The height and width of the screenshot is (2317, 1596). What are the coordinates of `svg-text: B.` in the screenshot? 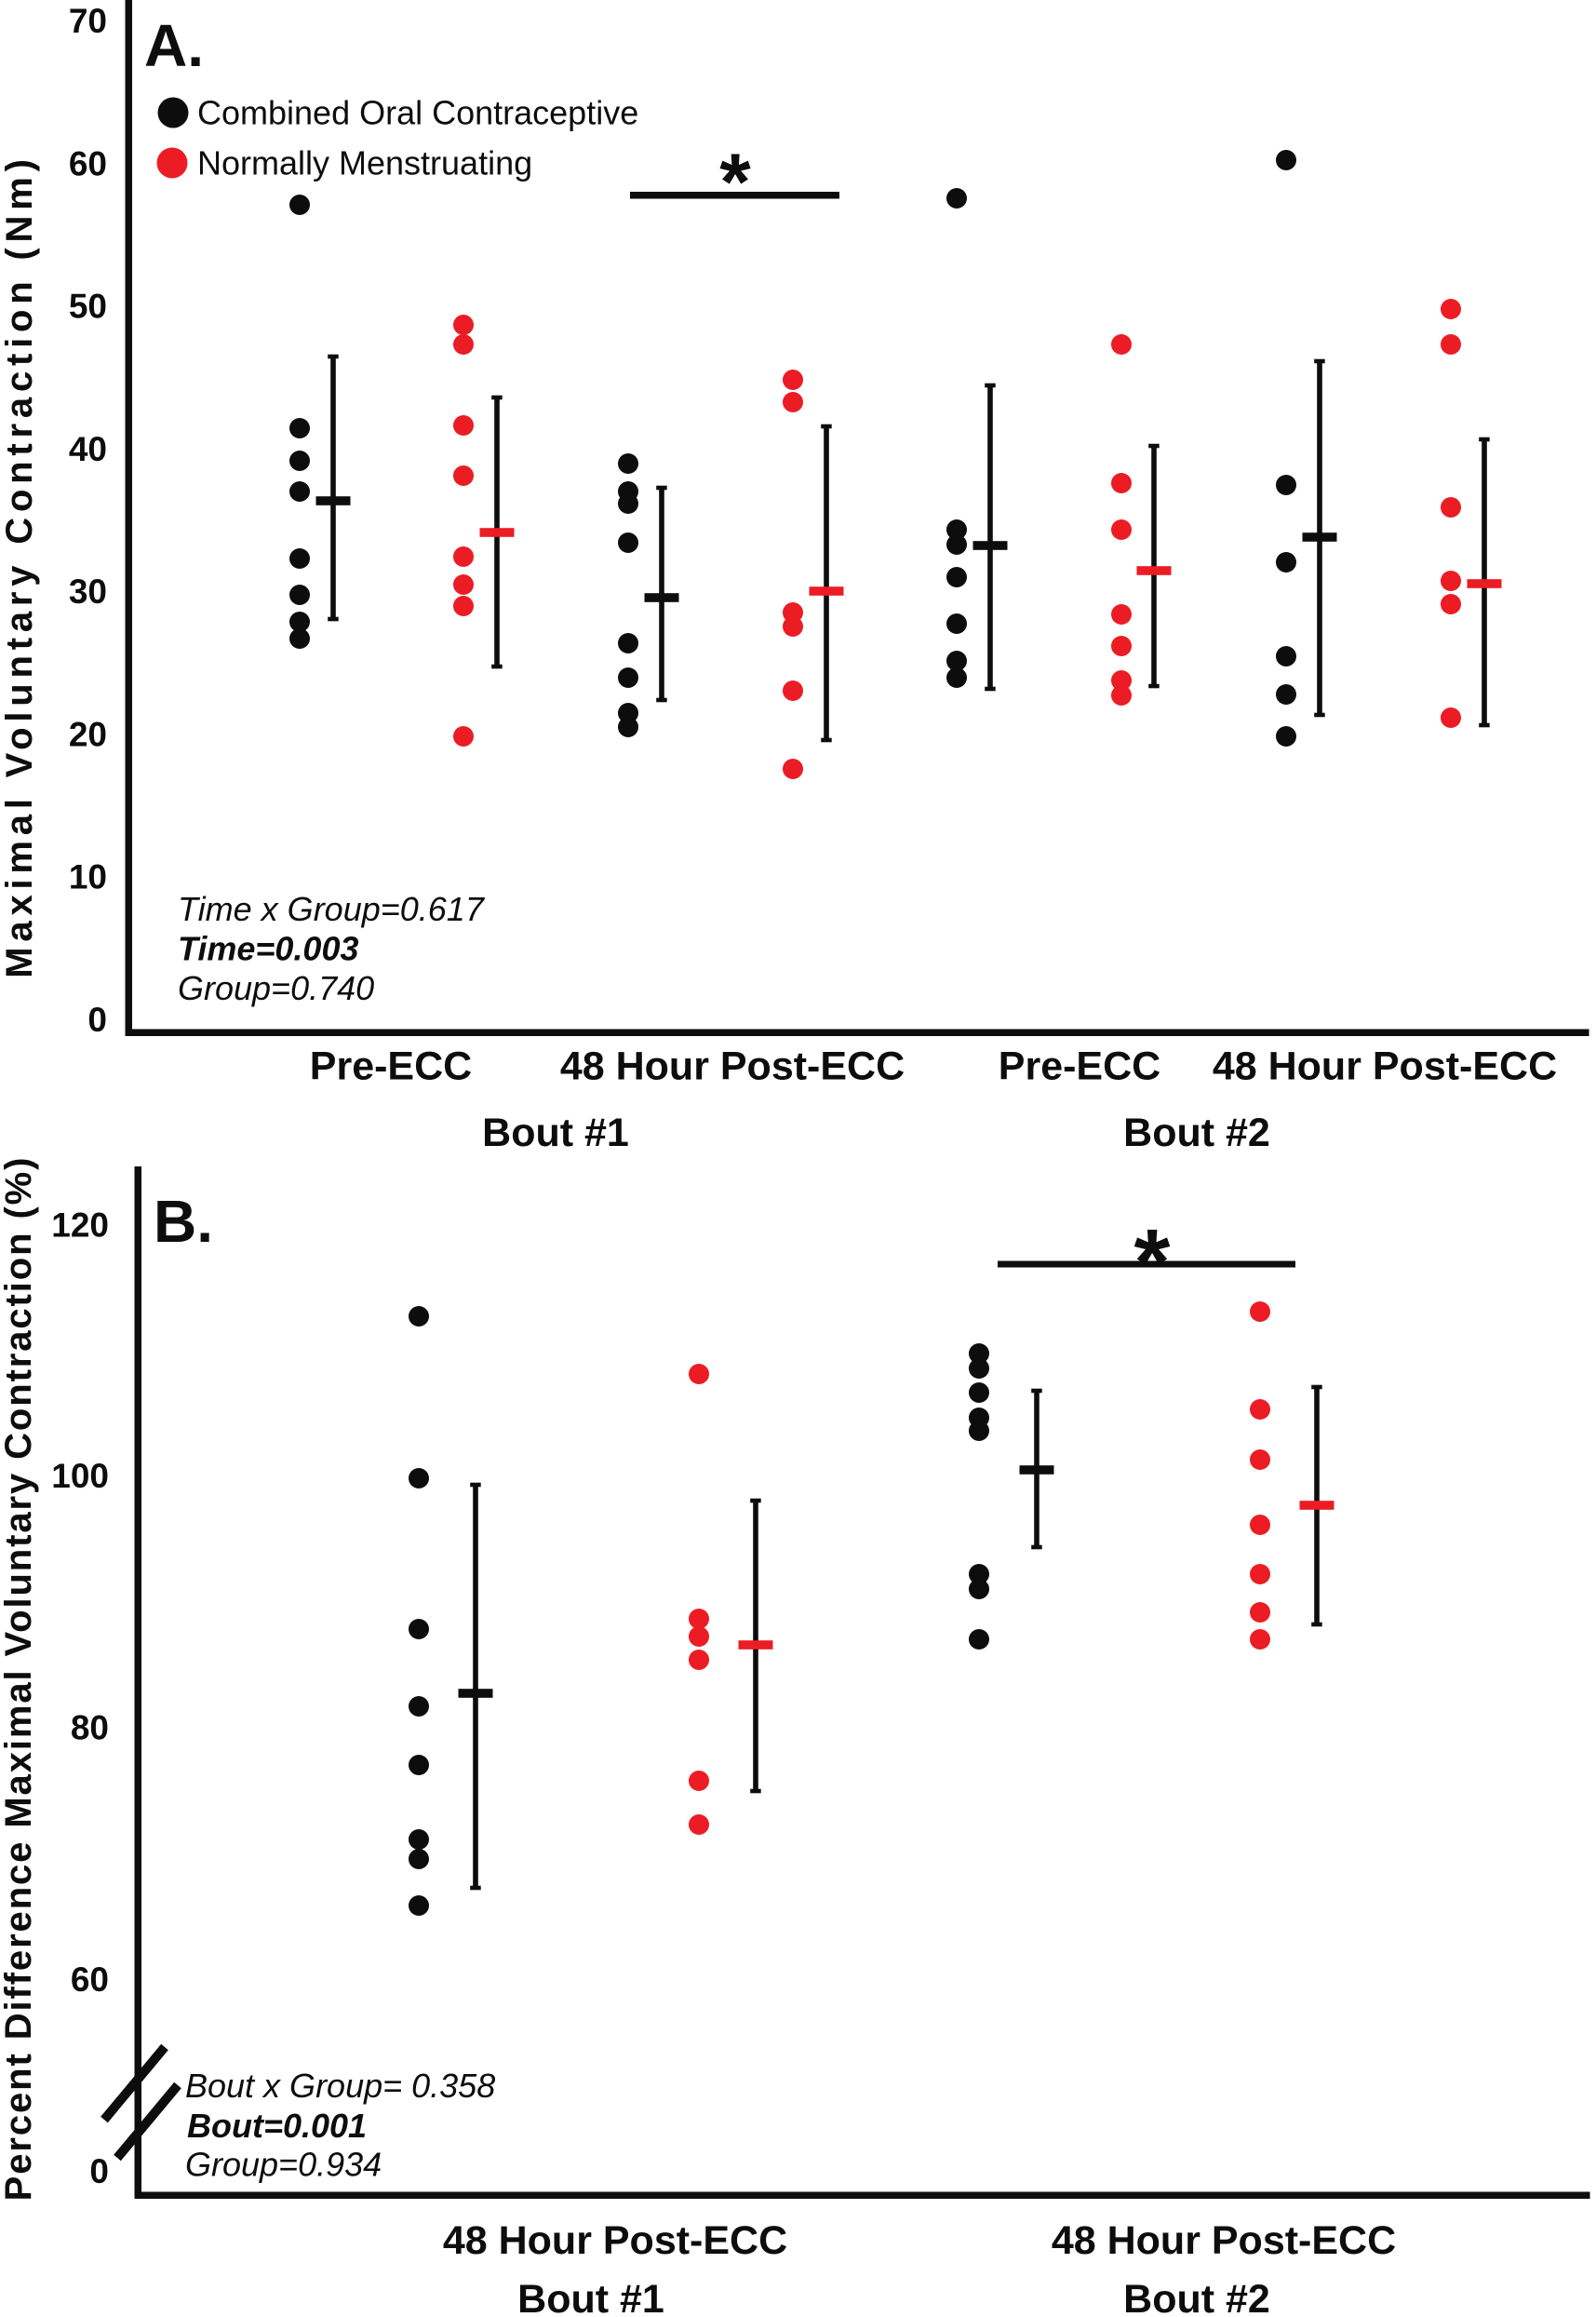 It's located at (183, 1221).